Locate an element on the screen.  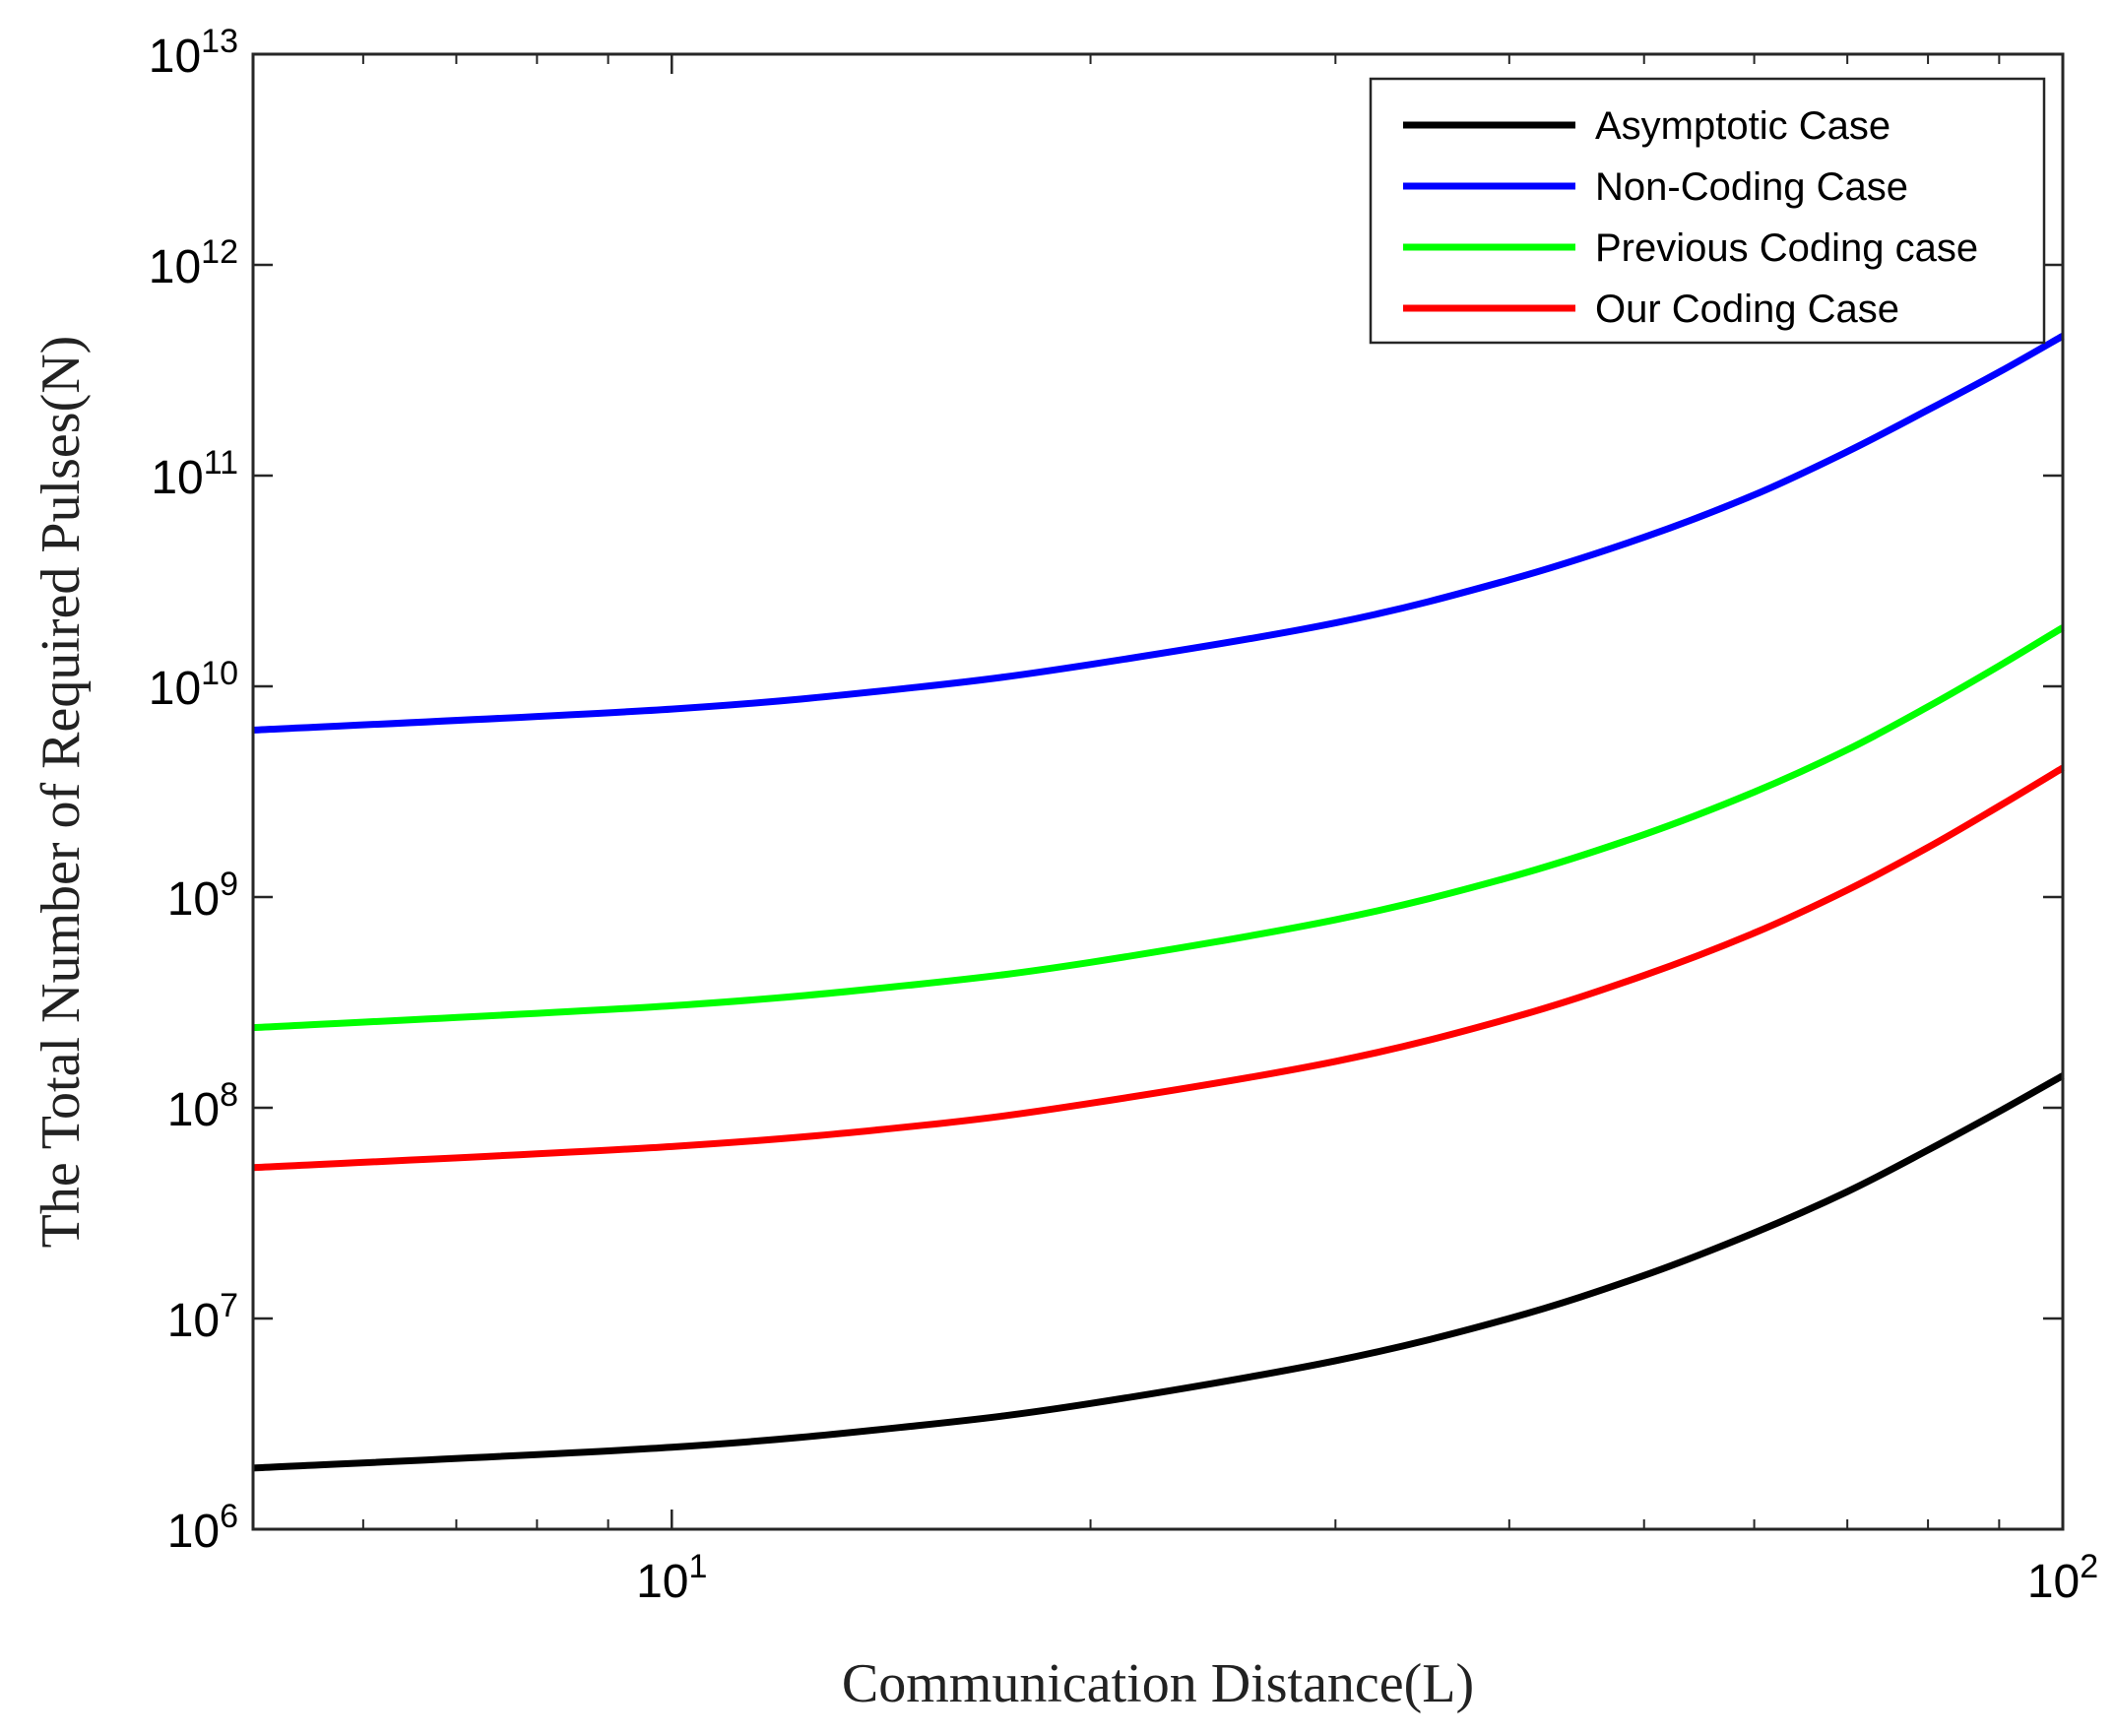
legend-label-non-coding-case: Non-Coding Case is located at coordinates (1751, 187).